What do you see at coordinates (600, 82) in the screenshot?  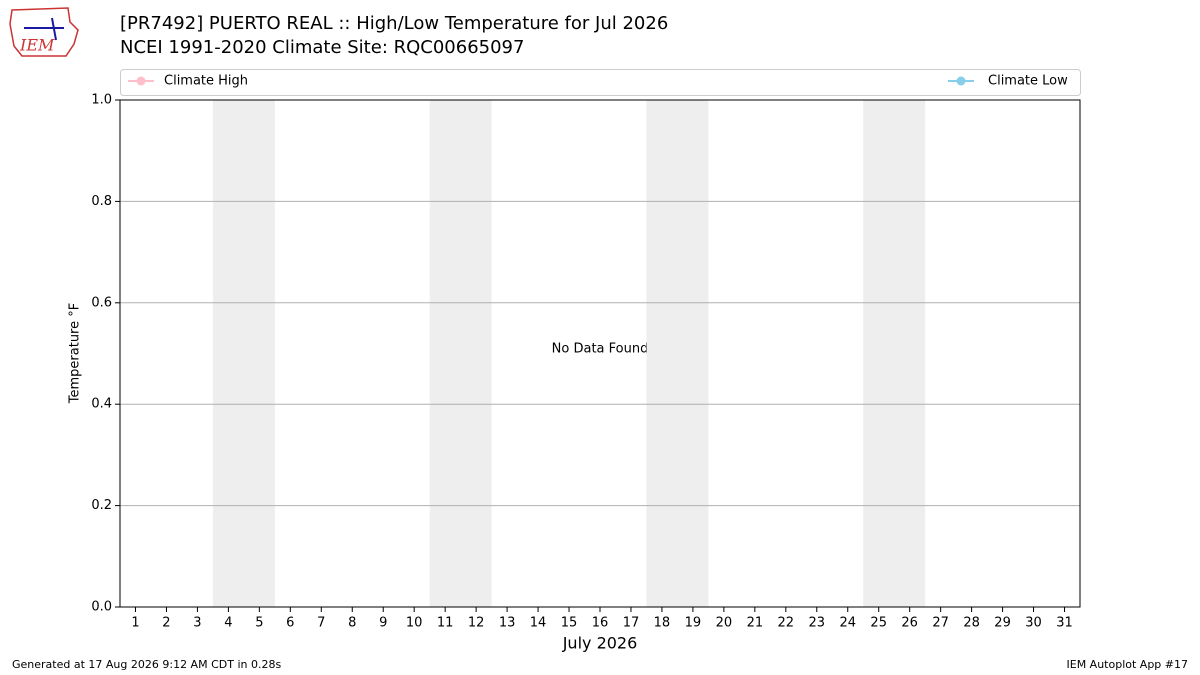 I see `legend-box` at bounding box center [600, 82].